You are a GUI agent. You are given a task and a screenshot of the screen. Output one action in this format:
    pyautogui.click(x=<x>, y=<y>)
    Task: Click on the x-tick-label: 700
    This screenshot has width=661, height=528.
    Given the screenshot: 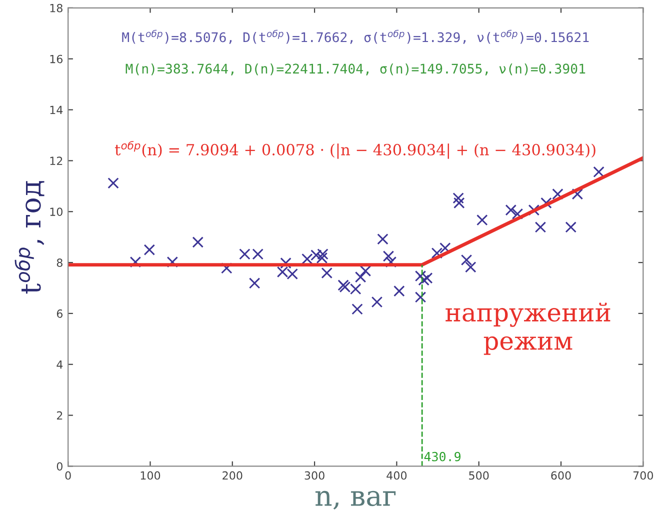 What is the action you would take?
    pyautogui.click(x=643, y=475)
    